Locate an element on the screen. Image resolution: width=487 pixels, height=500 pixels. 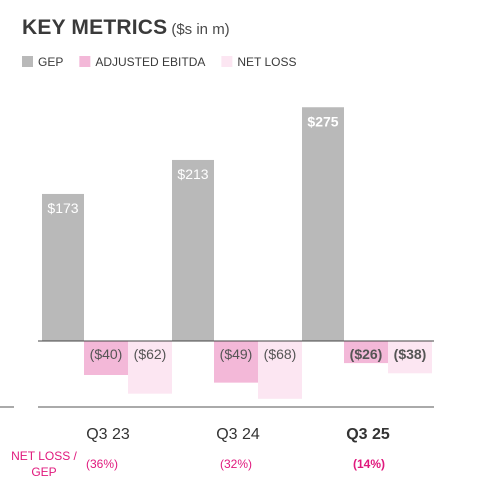
legend-label-1: GEP is located at coordinates (50, 62).